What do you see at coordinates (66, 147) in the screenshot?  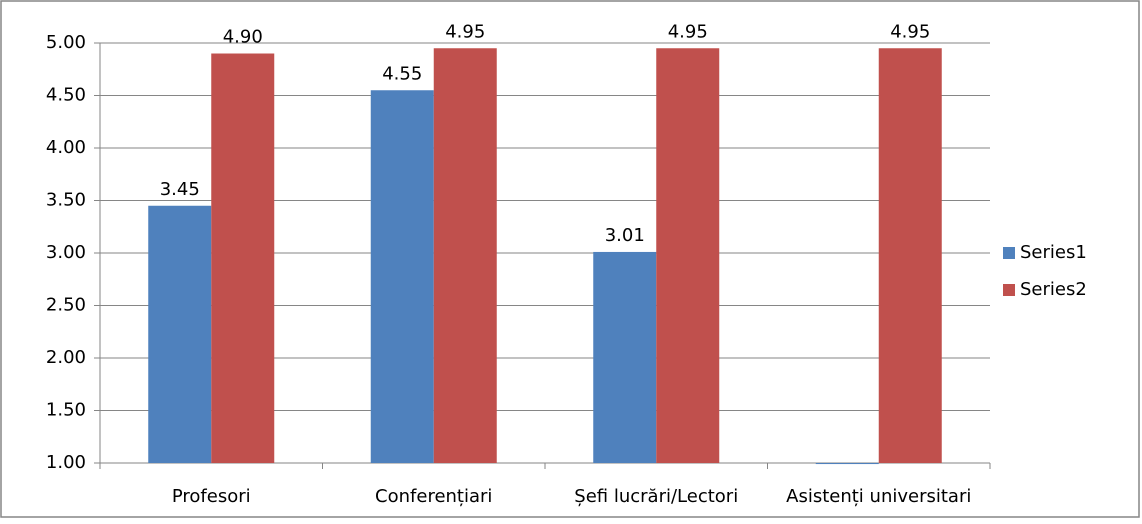 I see `y-tick-label: 4.00` at bounding box center [66, 147].